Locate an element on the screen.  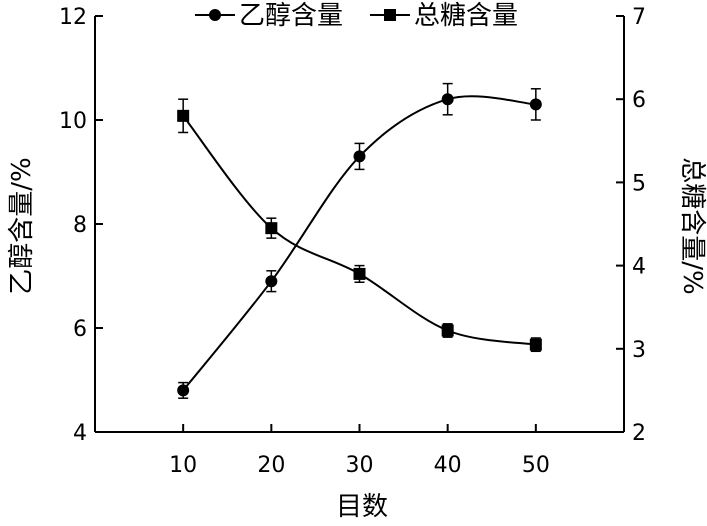
right-y-tick-label: 5 is located at coordinates (639, 183).